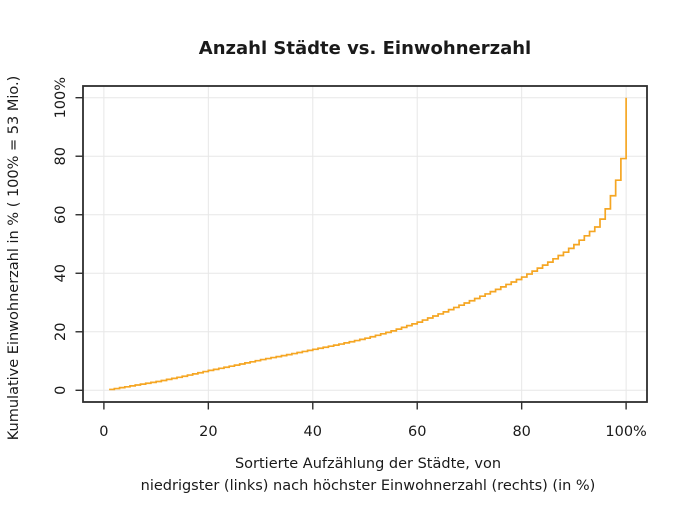  What do you see at coordinates (373, 432) in the screenshot?
I see `x-axis-tick-labels: 0 20 40 60 80 100%` at bounding box center [373, 432].